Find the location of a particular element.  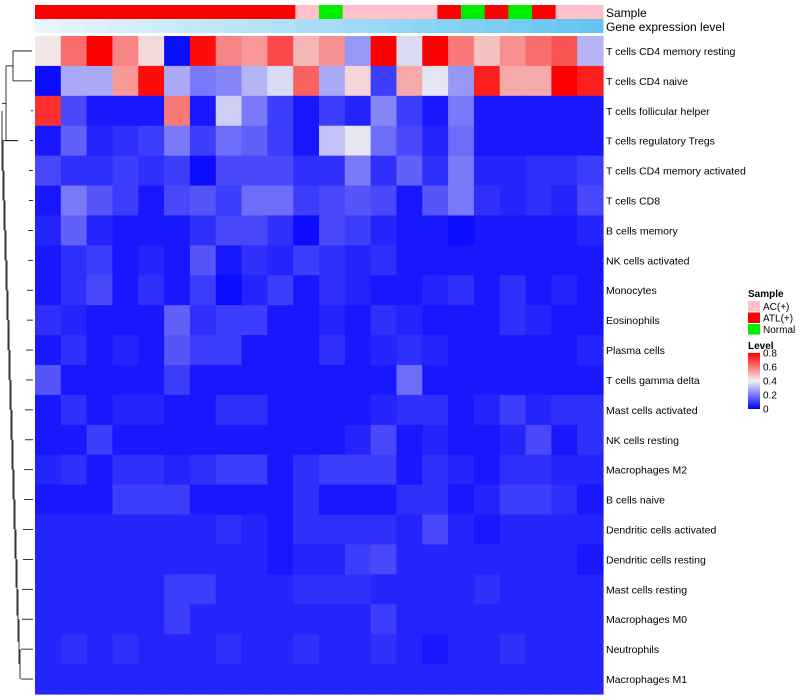

legend-sample-label: AC(+) is located at coordinates (776, 307).